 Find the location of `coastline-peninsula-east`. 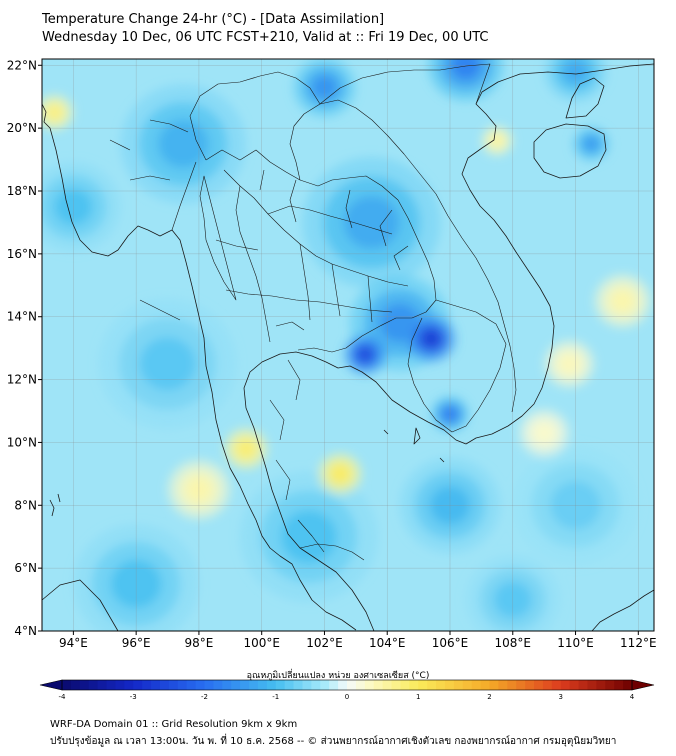

coastline-peninsula-east is located at coordinates (355, 491).